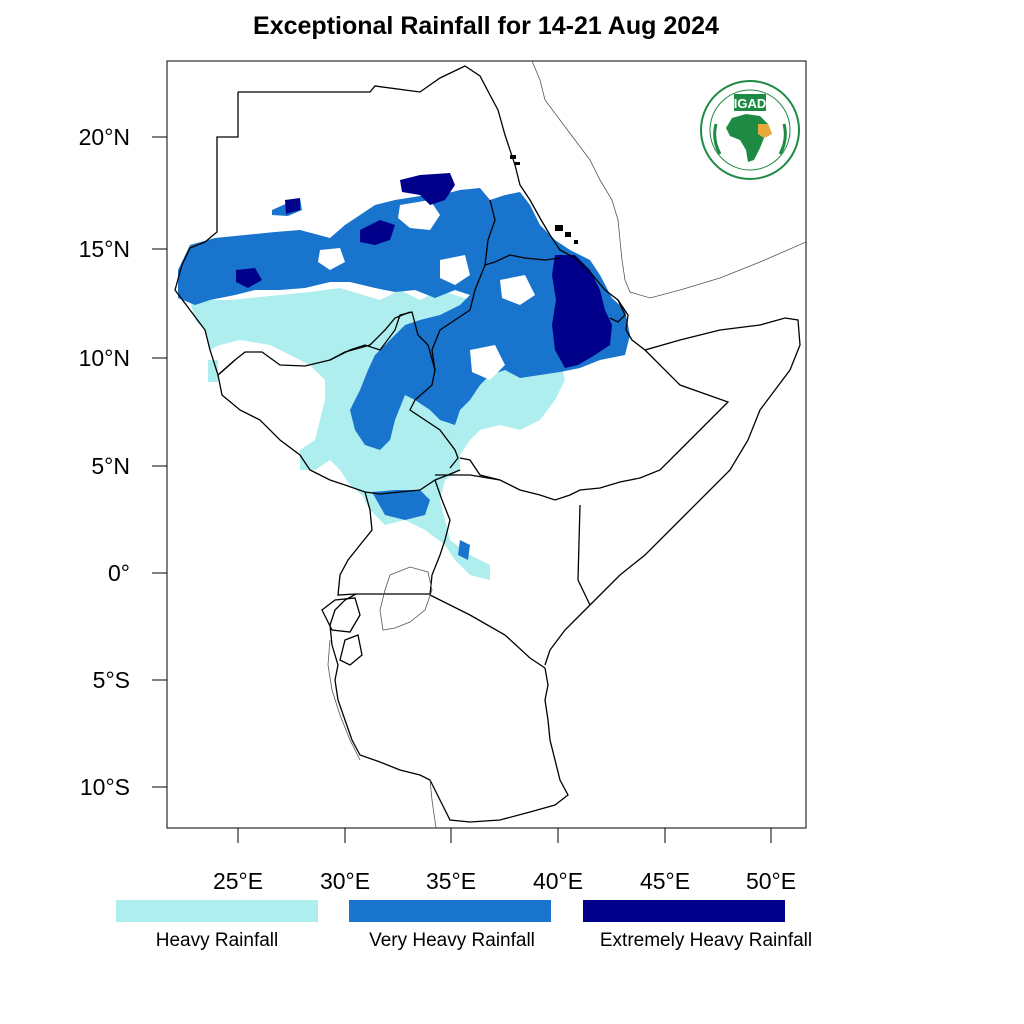 The width and height of the screenshot is (1024, 1024). What do you see at coordinates (159, 462) in the screenshot?
I see `lat-ticks` at bounding box center [159, 462].